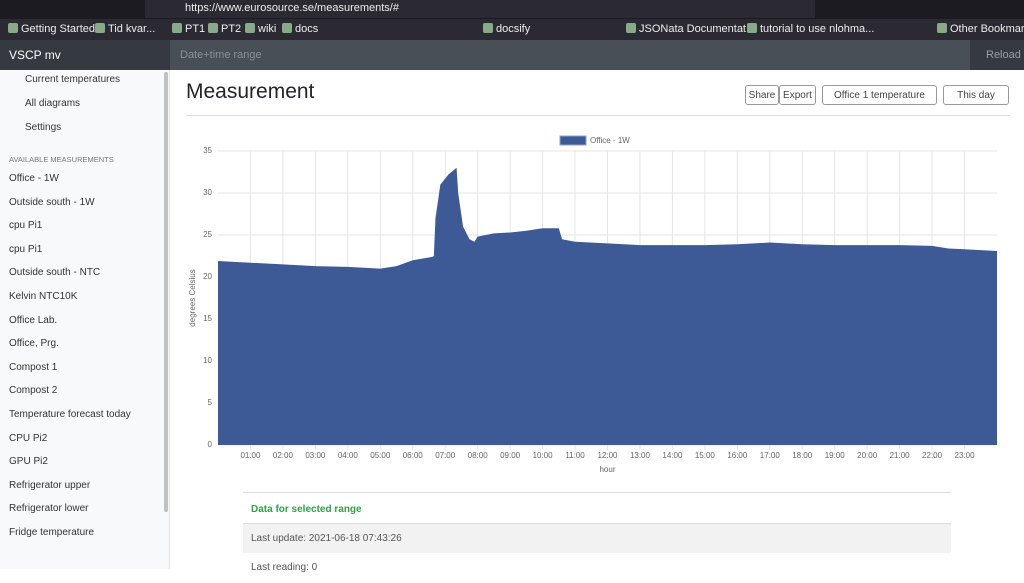 This screenshot has height=583, width=1024. What do you see at coordinates (597, 507) in the screenshot?
I see `table-heading: Data for selected range` at bounding box center [597, 507].